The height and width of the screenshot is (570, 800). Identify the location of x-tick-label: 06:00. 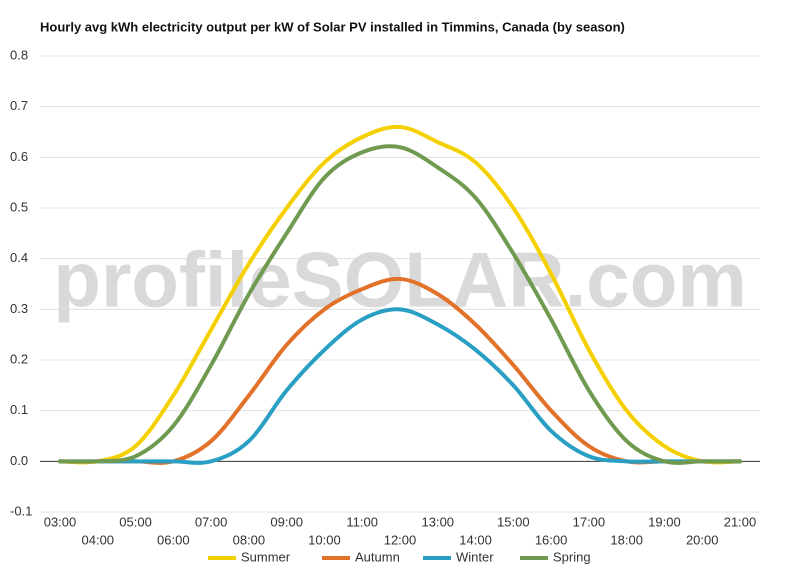
(173, 539).